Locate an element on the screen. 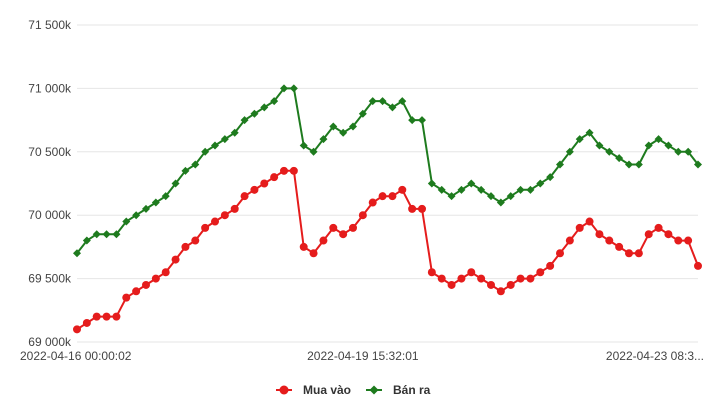  y-tick-label: 69 000k is located at coordinates (50, 342).